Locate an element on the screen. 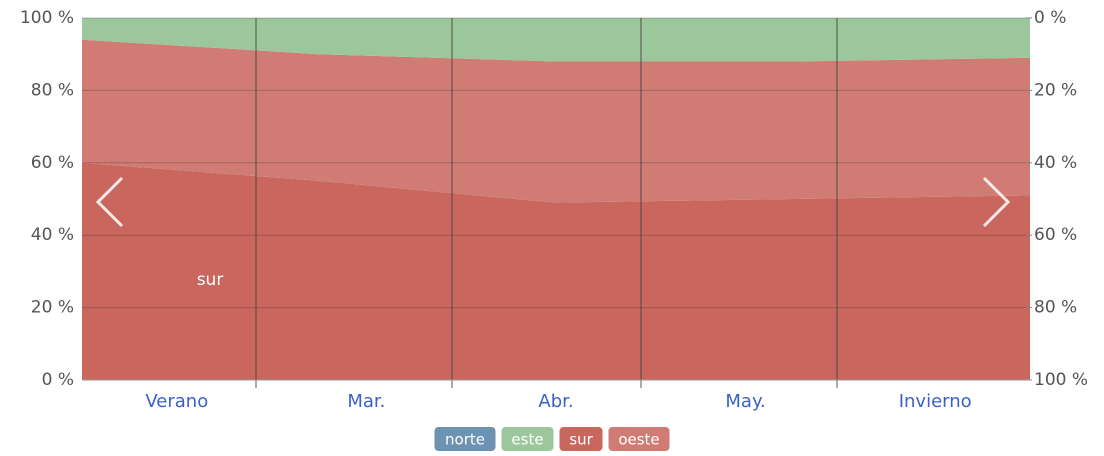  legend-label: sur is located at coordinates (581, 440).